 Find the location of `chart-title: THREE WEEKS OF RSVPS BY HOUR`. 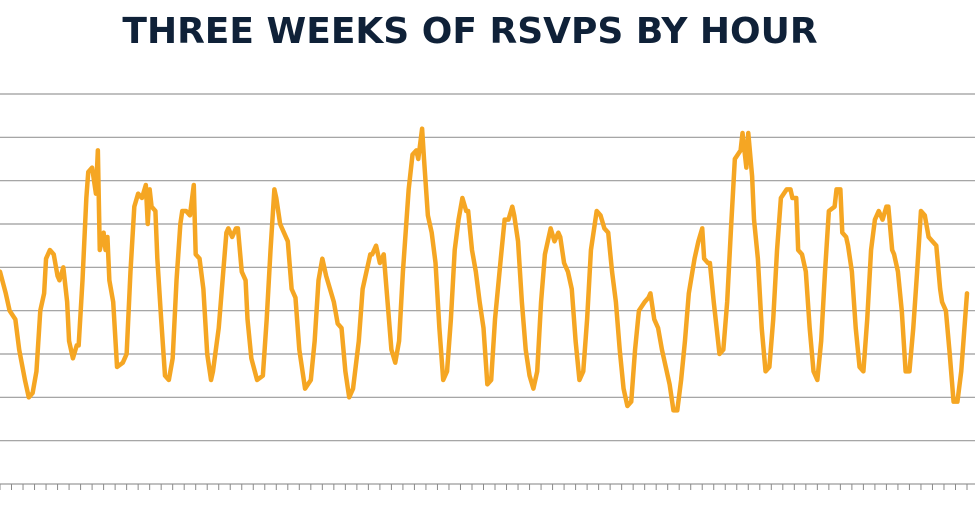

chart-title: THREE WEEKS OF RSVPS BY HOUR is located at coordinates (469, 31).